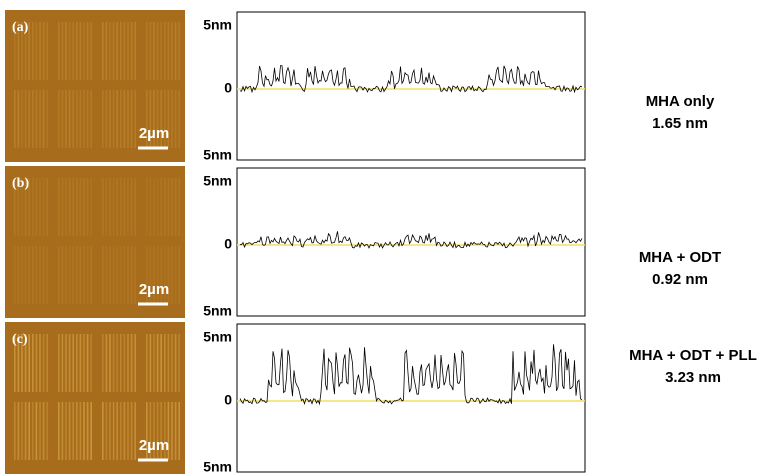  What do you see at coordinates (228, 88) in the screenshot?
I see `axis-zero-label: 0` at bounding box center [228, 88].